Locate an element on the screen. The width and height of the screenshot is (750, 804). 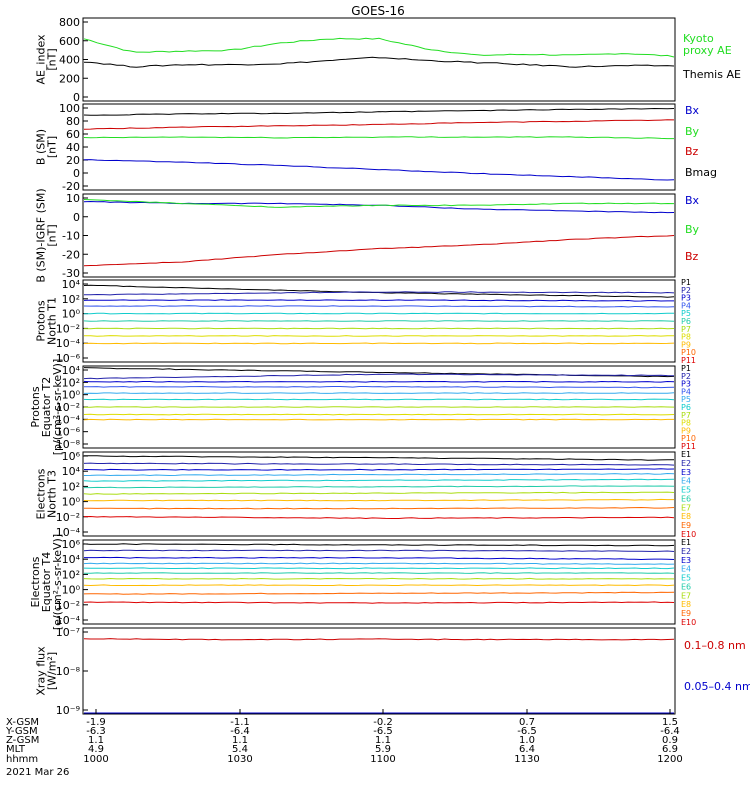
series-line-P8 is located at coordinates (379, 336).